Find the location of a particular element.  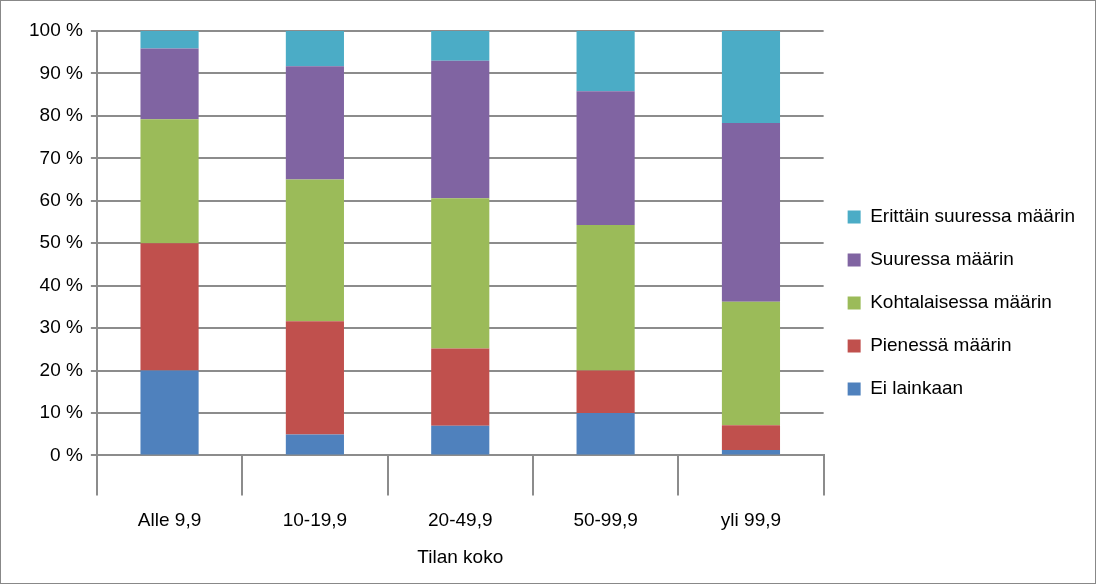

y-tick-label: 70 % is located at coordinates (61, 157).